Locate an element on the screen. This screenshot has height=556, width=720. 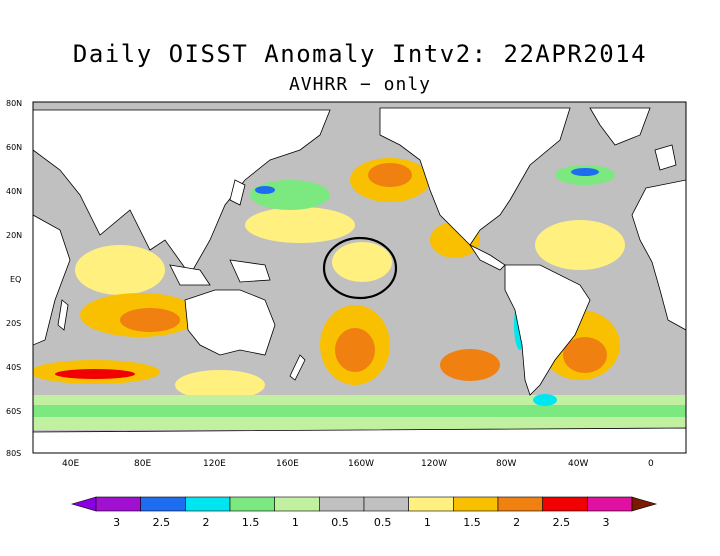
anomaly-patch-kuroshio-cool is located at coordinates (290, 195).